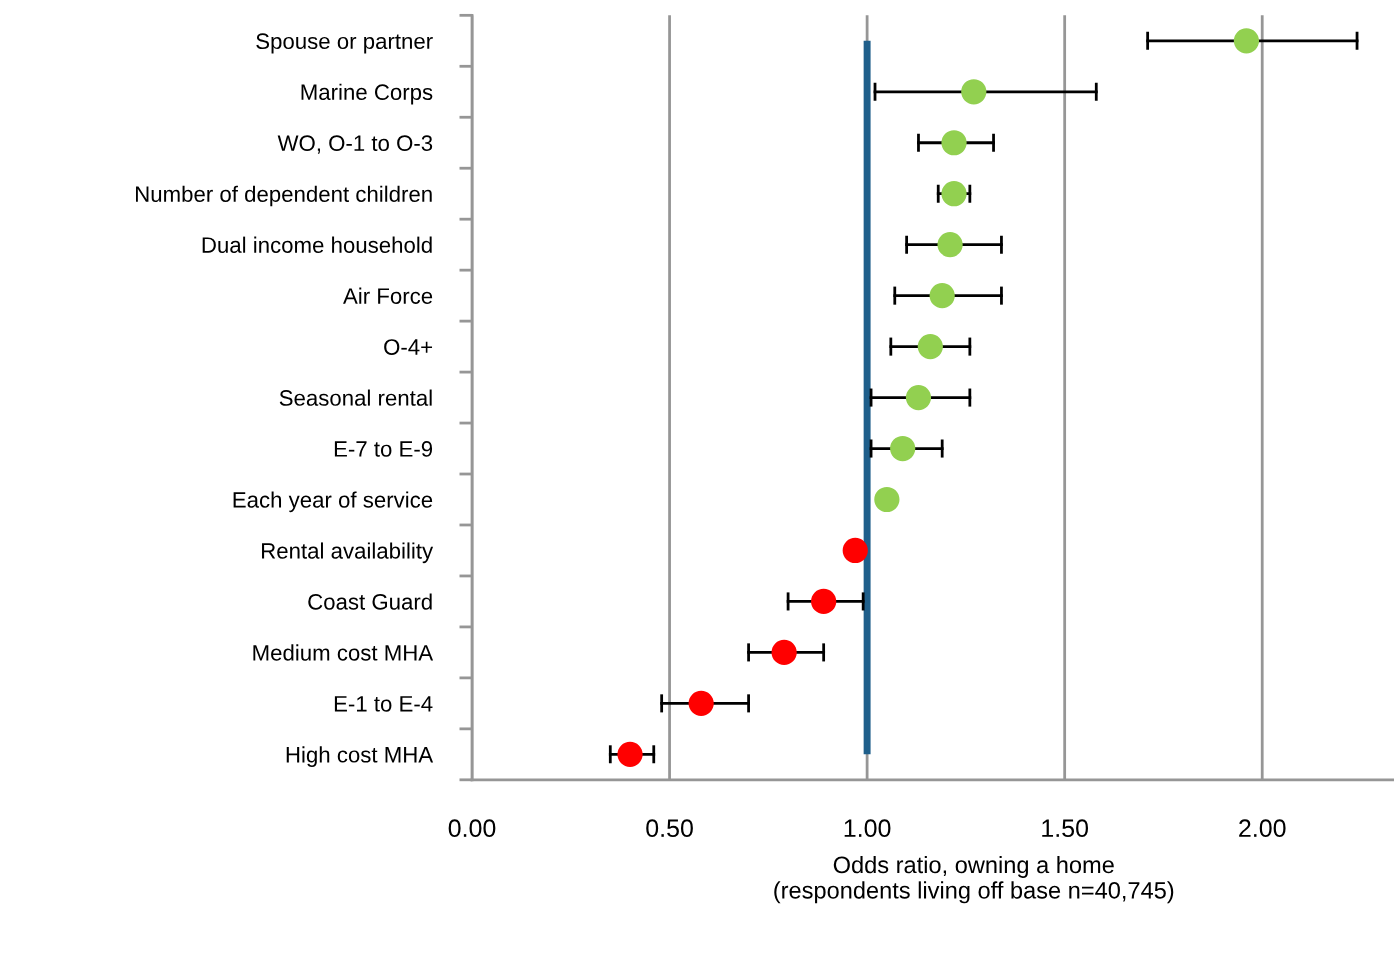 This screenshot has width=1394, height=958. What do you see at coordinates (360, 756) in the screenshot?
I see `y-tick-label: High cost MHA` at bounding box center [360, 756].